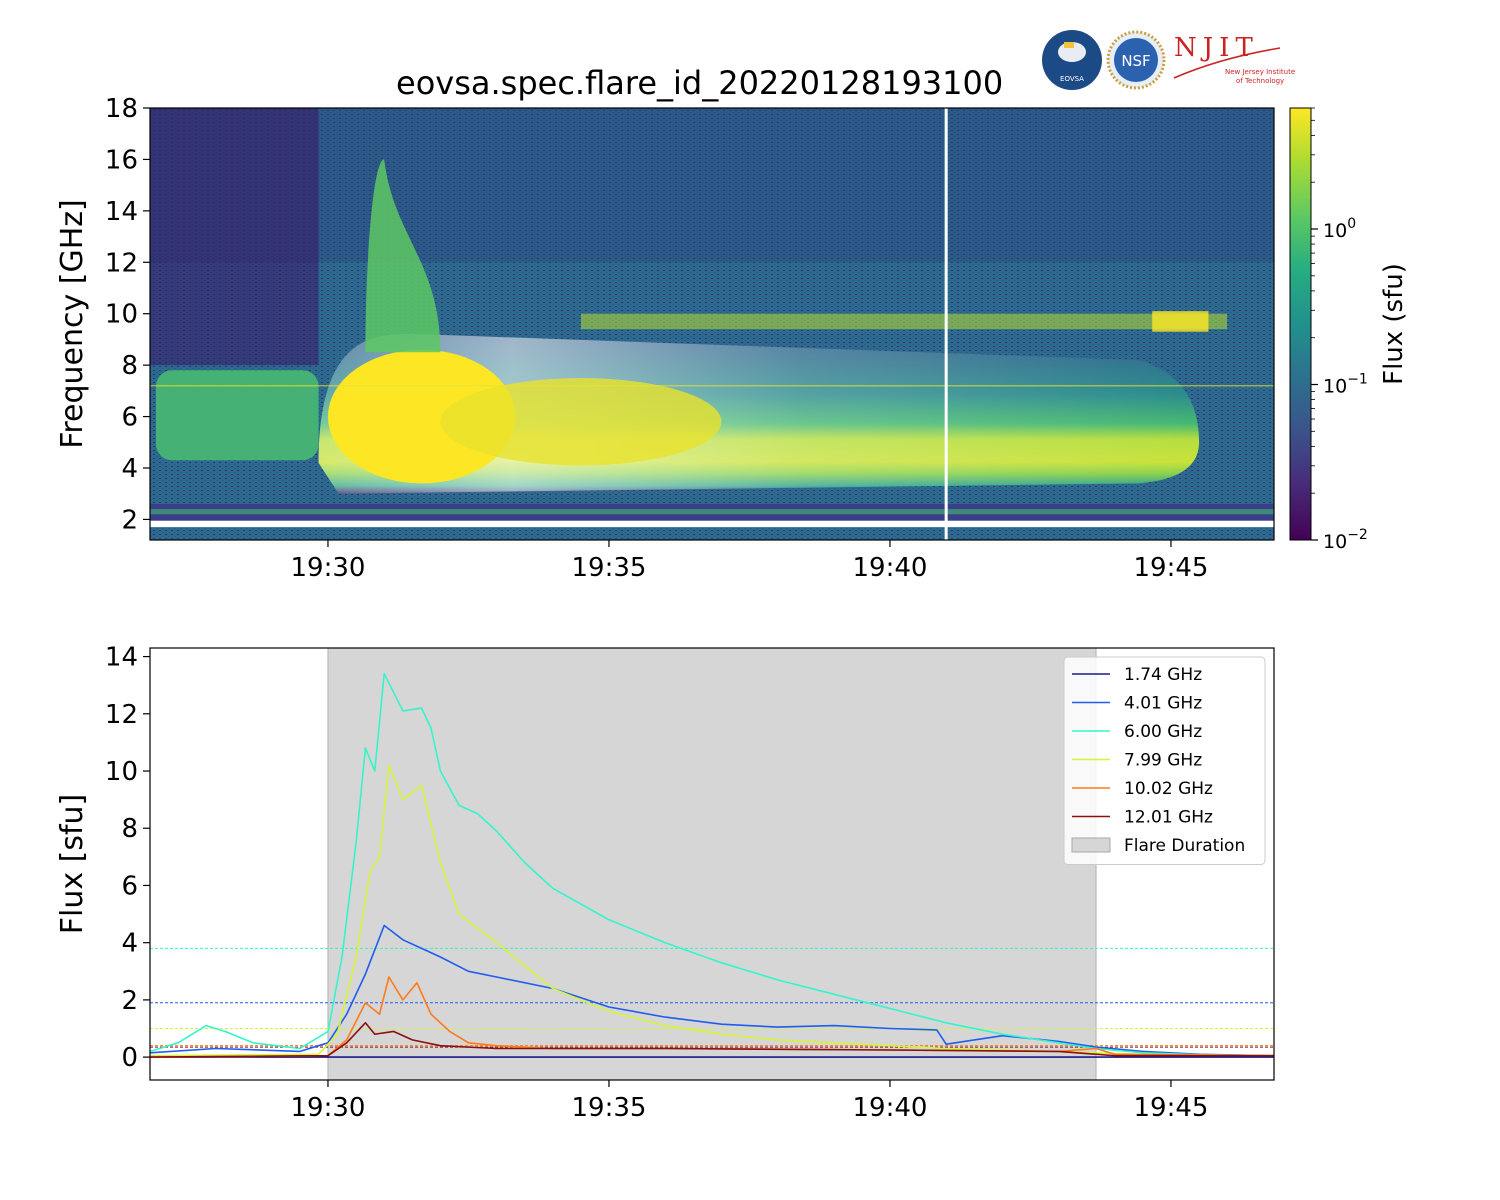 The image size is (1500, 1200). Describe the element at coordinates (234, 237) in the screenshot. I see `preflare-quiet-region` at that location.